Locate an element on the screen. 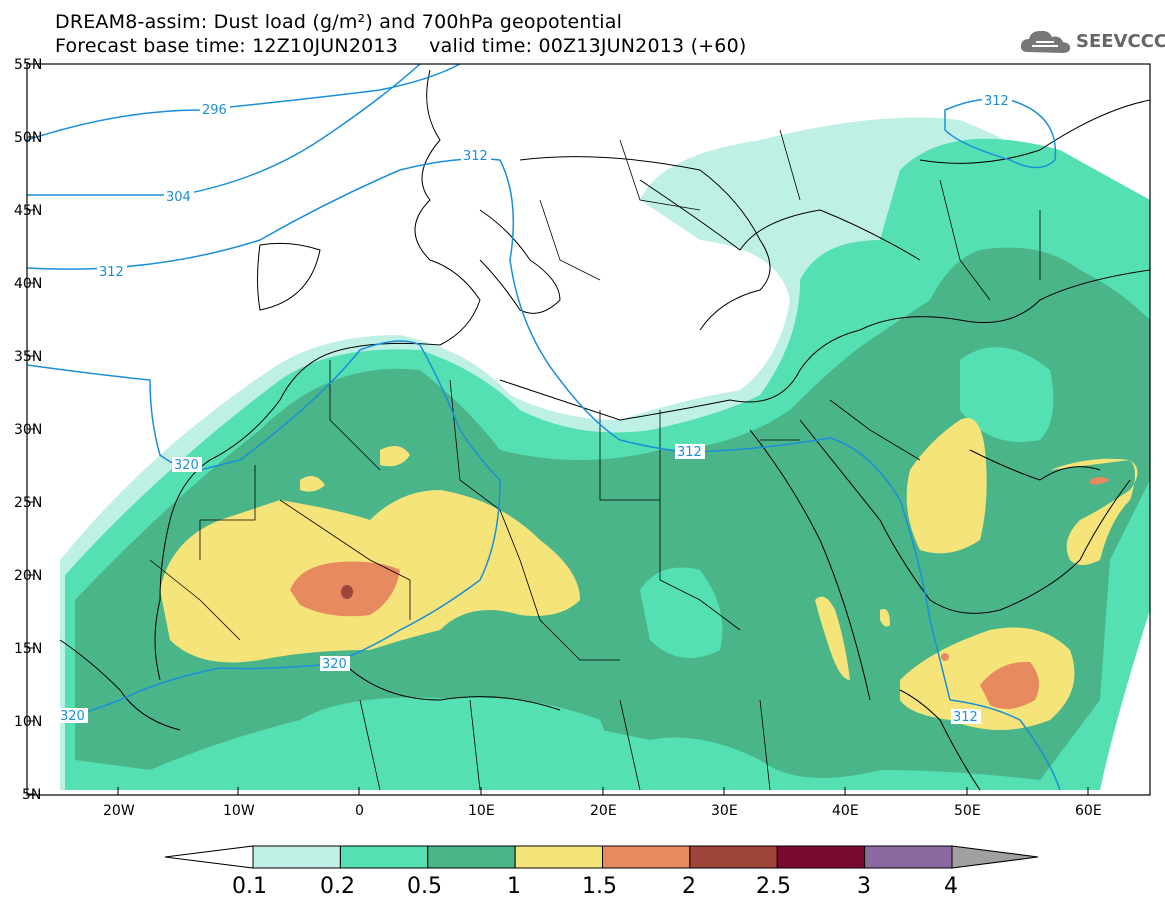 This screenshot has width=1165, height=907. lon-label: 60E is located at coordinates (1088, 811).